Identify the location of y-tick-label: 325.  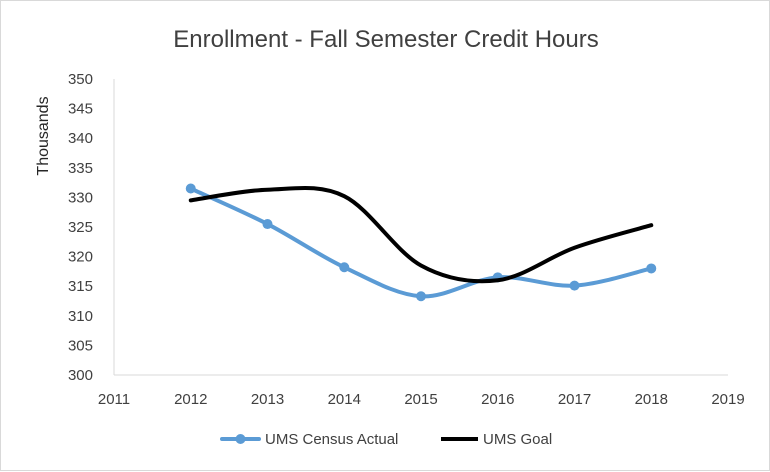
(80, 227).